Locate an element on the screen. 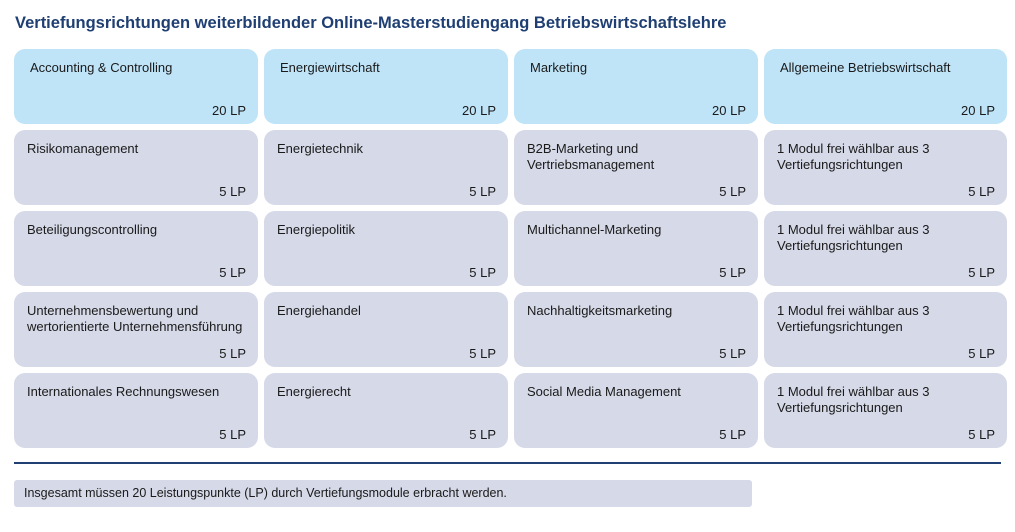  specialization-header-accounting: Accounting & Controlling 20 LP is located at coordinates (136, 86).